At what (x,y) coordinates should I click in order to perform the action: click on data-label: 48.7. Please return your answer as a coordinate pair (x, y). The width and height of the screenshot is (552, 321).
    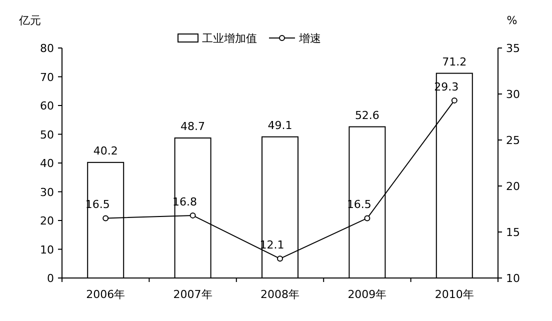
    Looking at the image, I should click on (193, 126).